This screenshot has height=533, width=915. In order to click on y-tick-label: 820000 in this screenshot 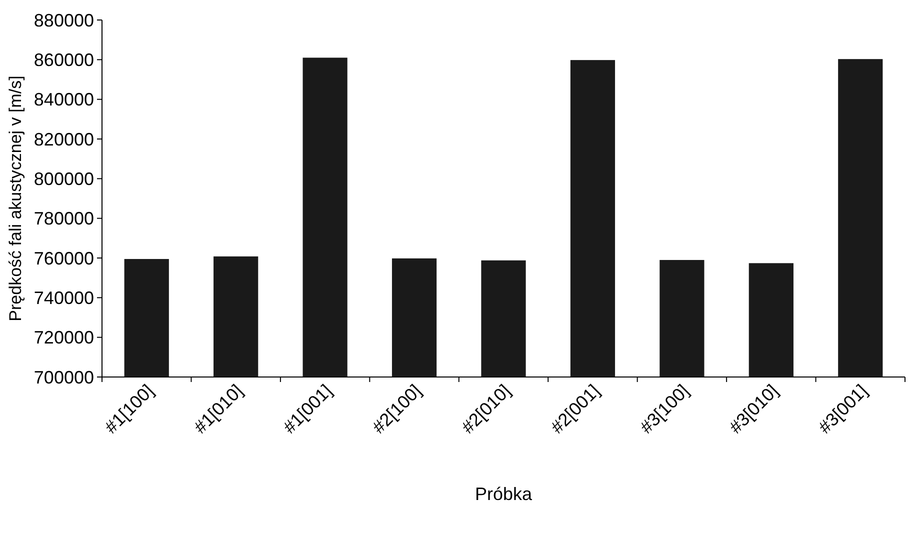, I will do `click(64, 139)`.